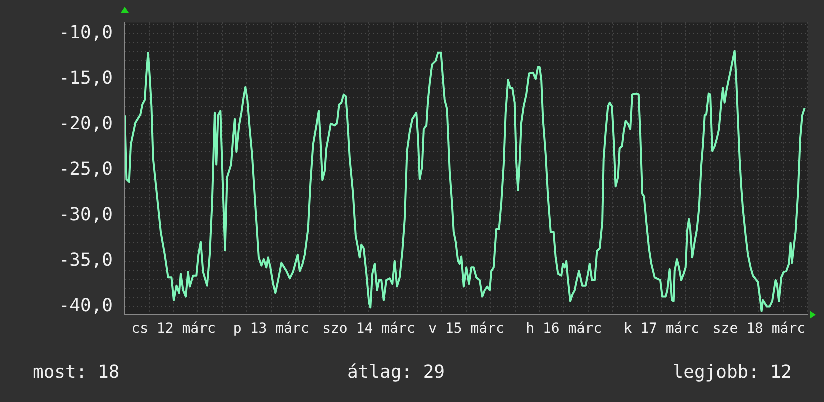  What do you see at coordinates (85, 260) in the screenshot?
I see `y-tick-label: -35,0` at bounding box center [85, 260].